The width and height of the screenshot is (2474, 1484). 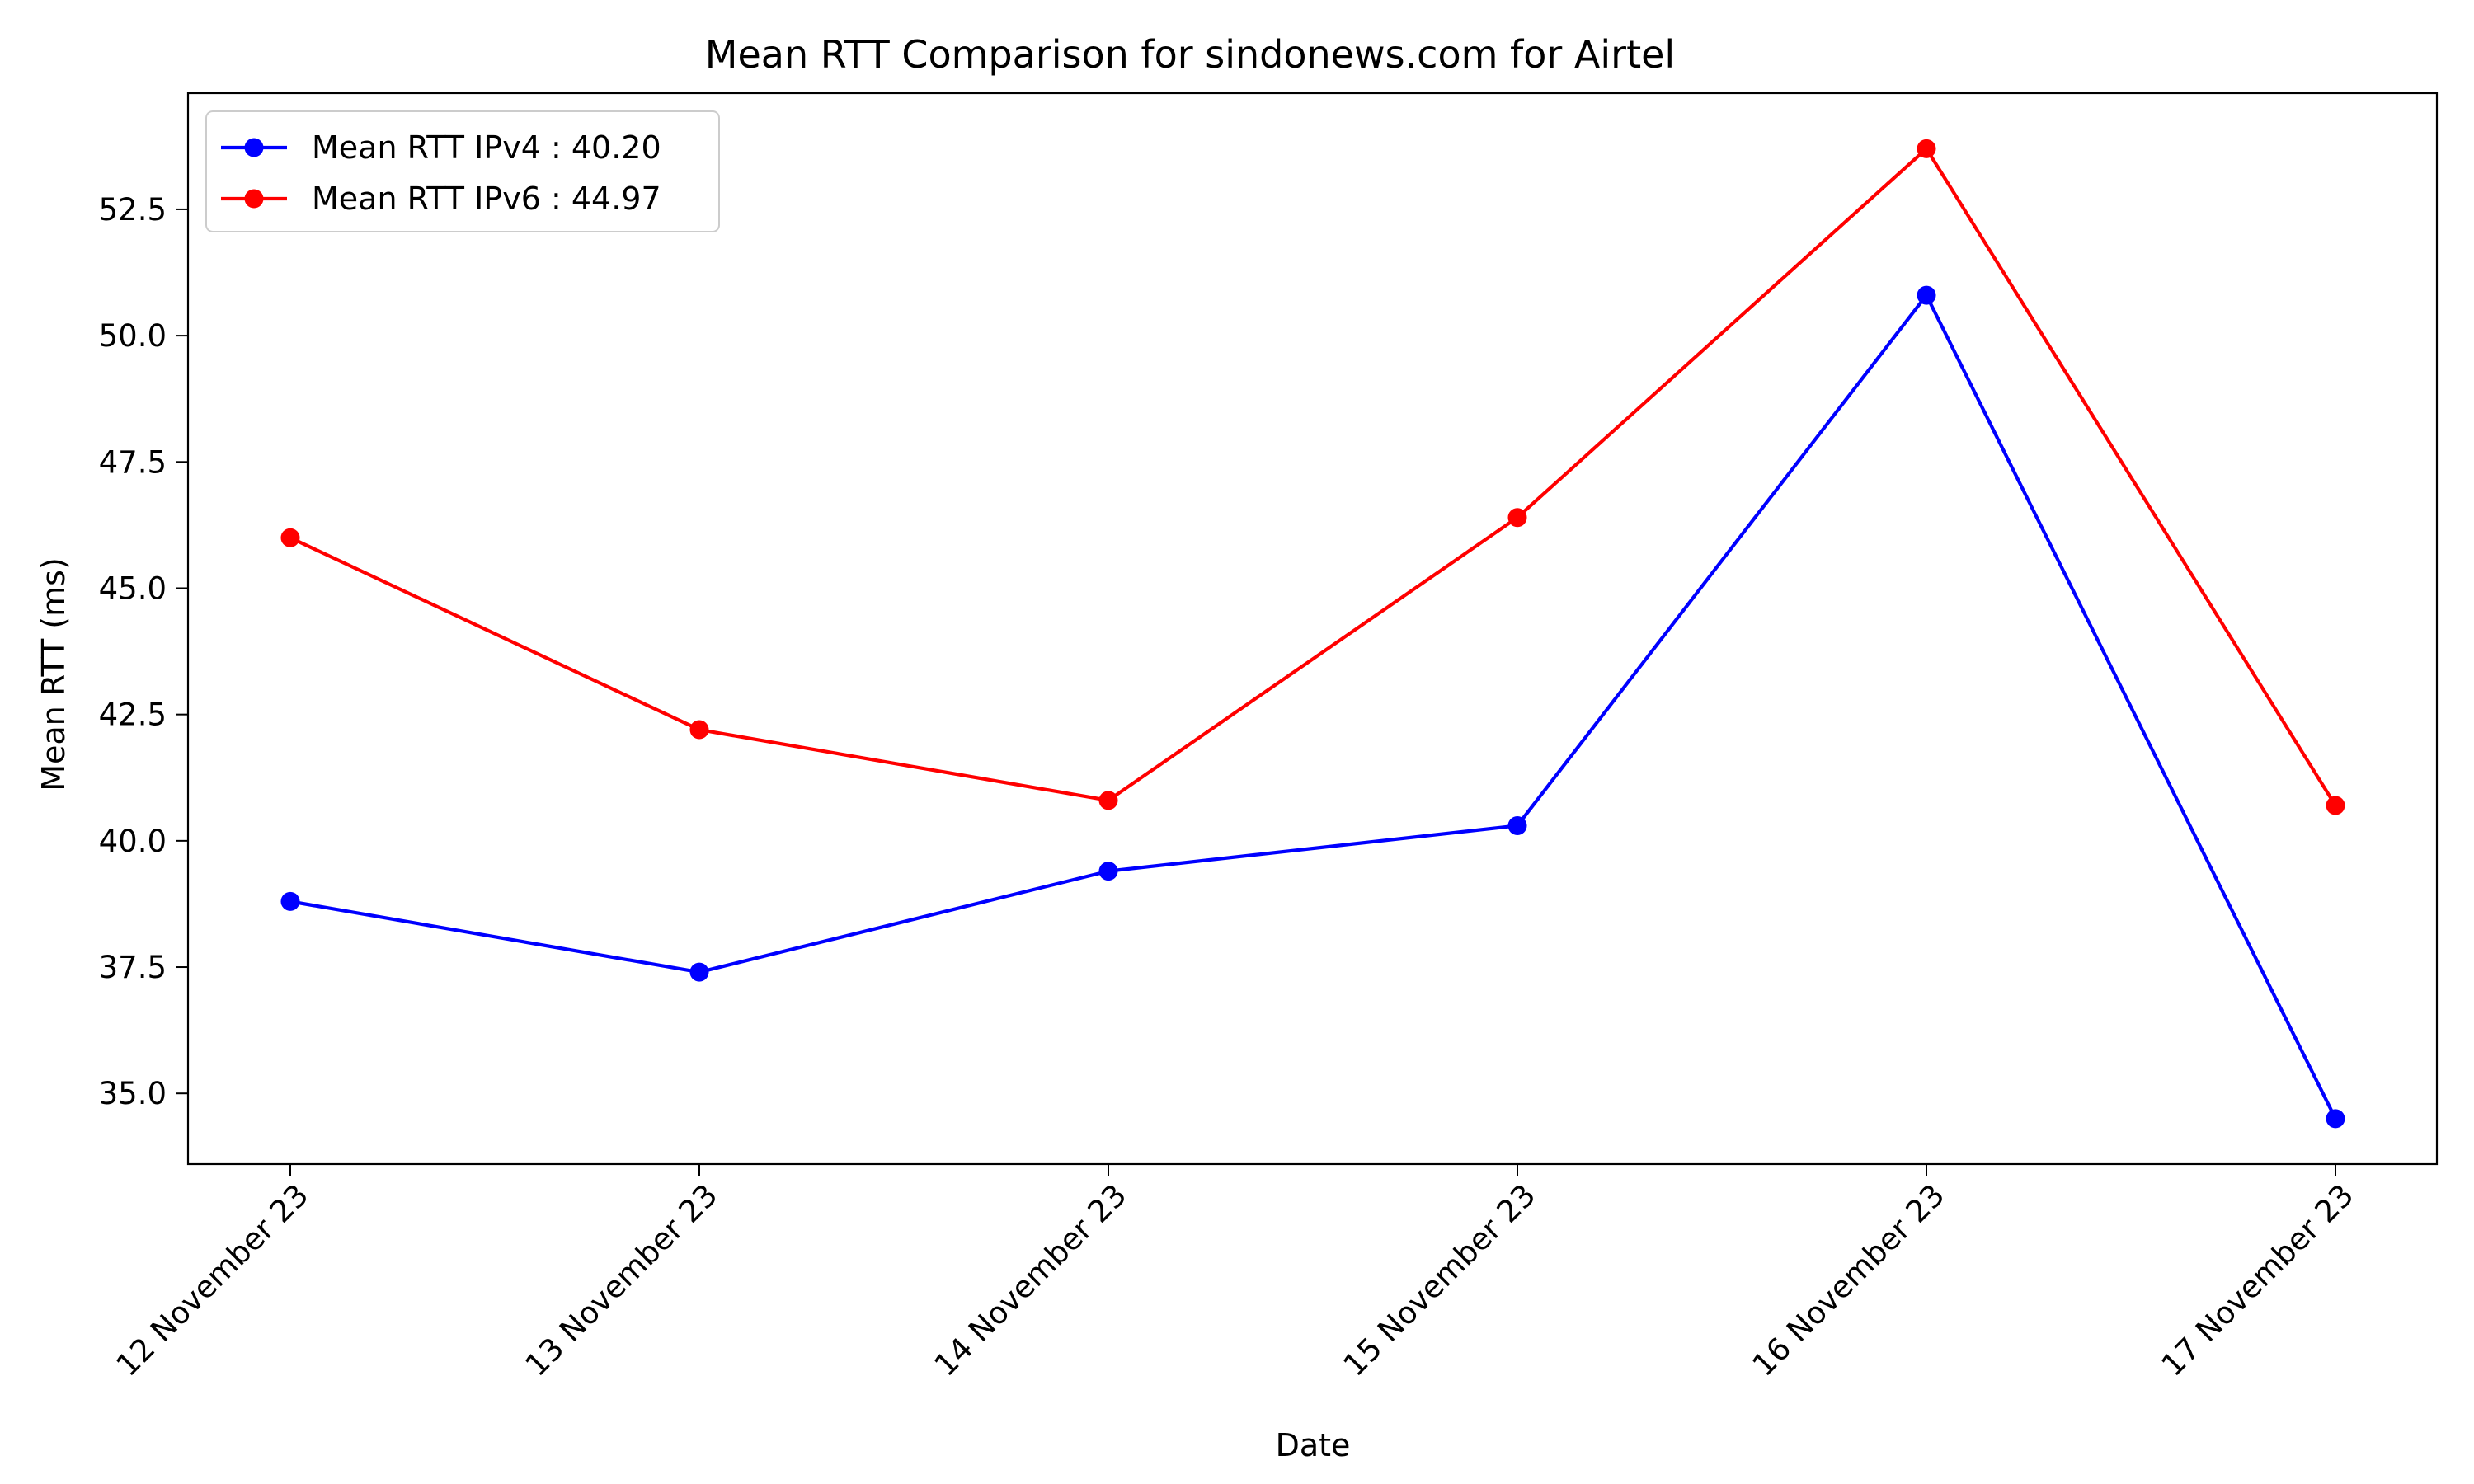 I want to click on legend-label-1: Mean RTT IPv4 : 40.20, so click(x=486, y=147).